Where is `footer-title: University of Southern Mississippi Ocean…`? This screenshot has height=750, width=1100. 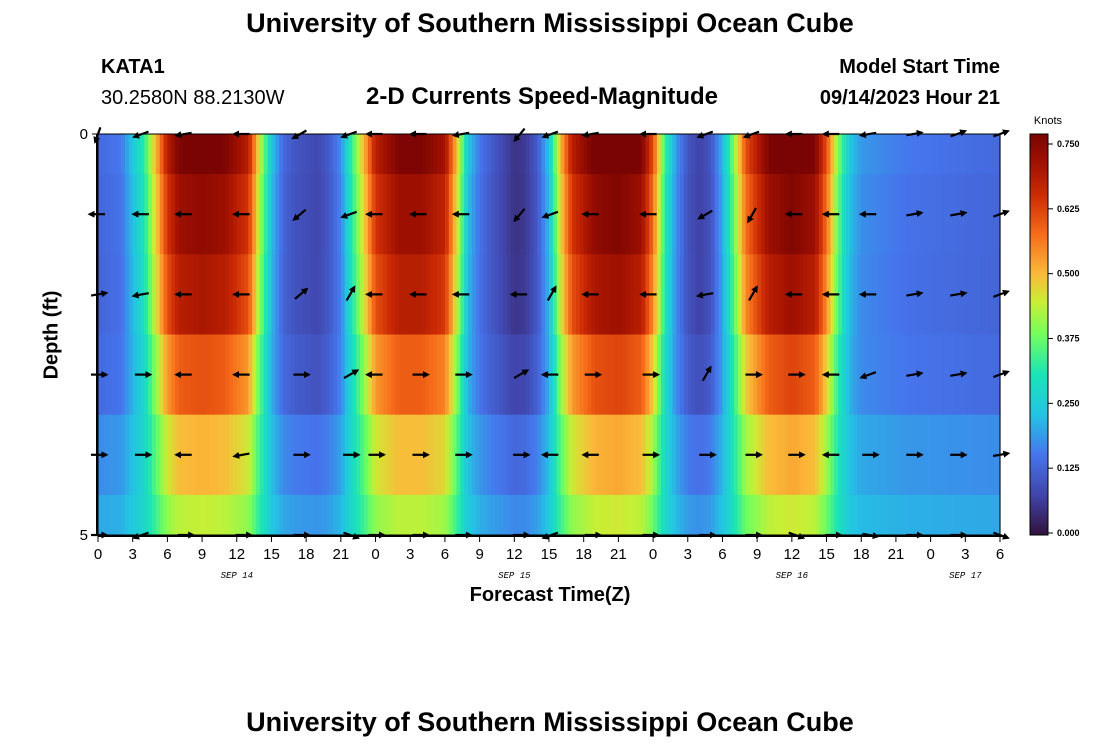
footer-title: University of Southern Mississippi Ocean… is located at coordinates (550, 722).